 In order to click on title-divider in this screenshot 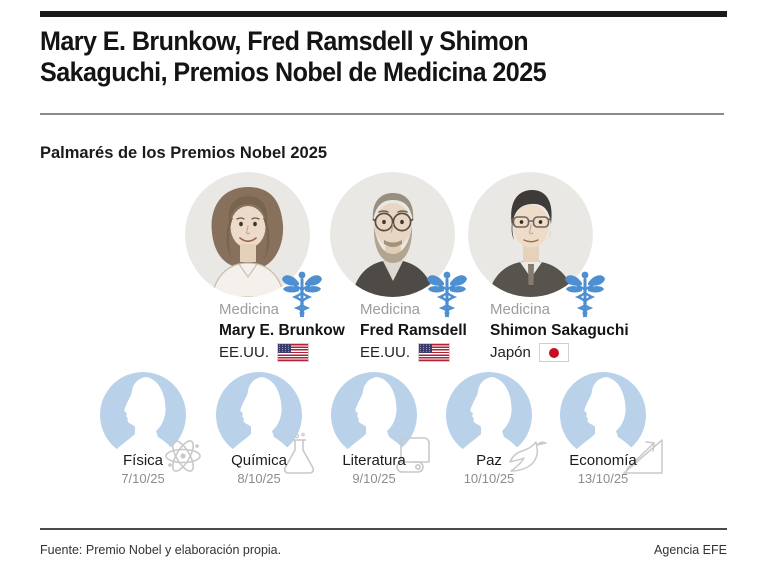, I will do `click(382, 114)`.